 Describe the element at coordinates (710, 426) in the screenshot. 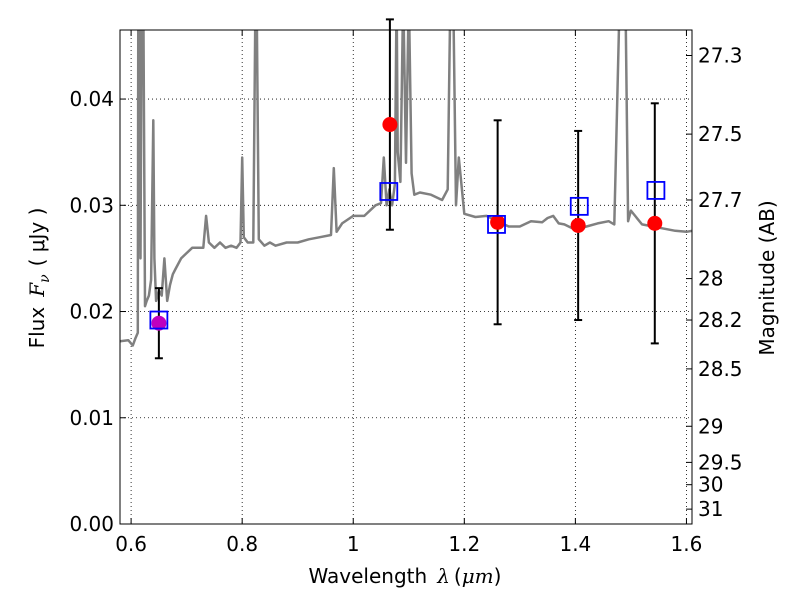

I see `y2-tick-label: 29` at that location.